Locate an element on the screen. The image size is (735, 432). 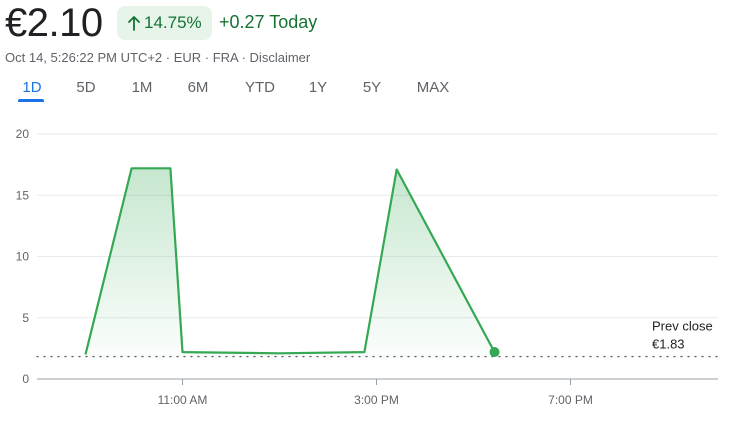
tab-5y: 5Y is located at coordinates (372, 90).